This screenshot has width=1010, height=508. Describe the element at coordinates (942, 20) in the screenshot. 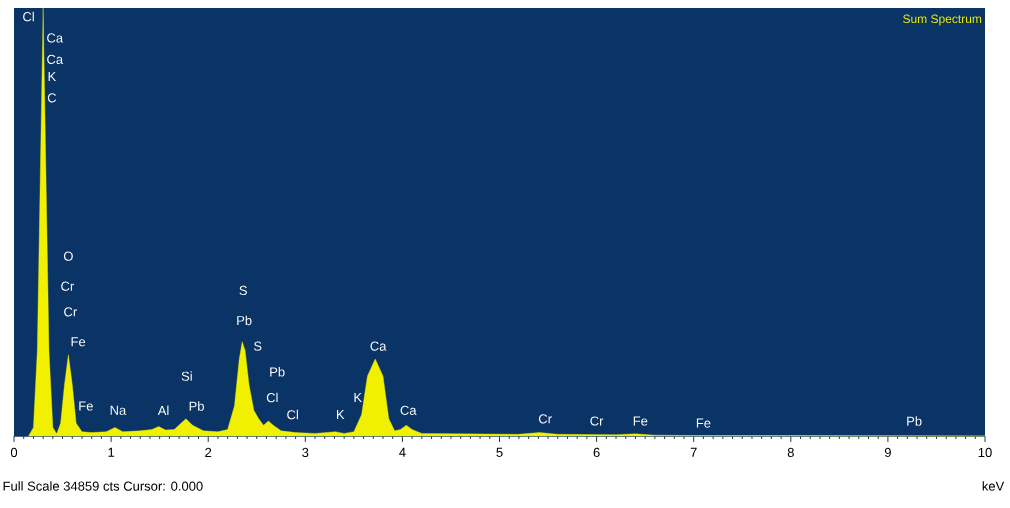

I see `text: Sum Spectrum` at that location.